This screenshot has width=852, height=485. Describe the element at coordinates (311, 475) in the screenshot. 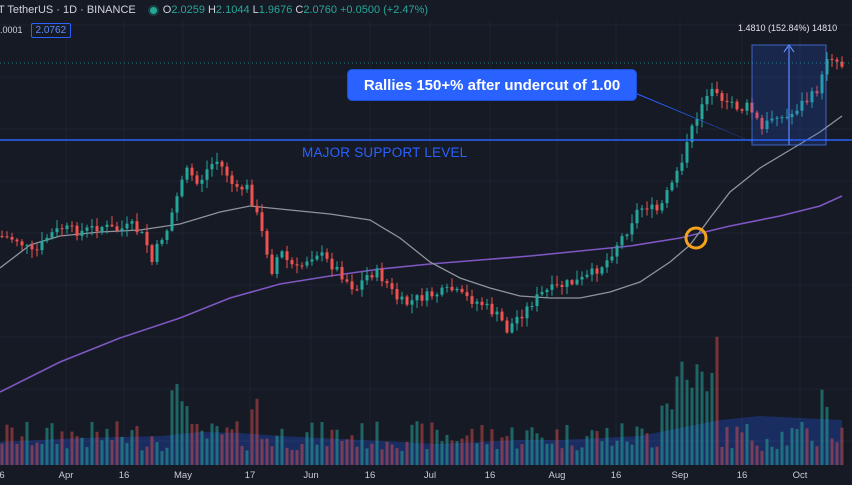

I see `x-tick-label: Jun` at that location.